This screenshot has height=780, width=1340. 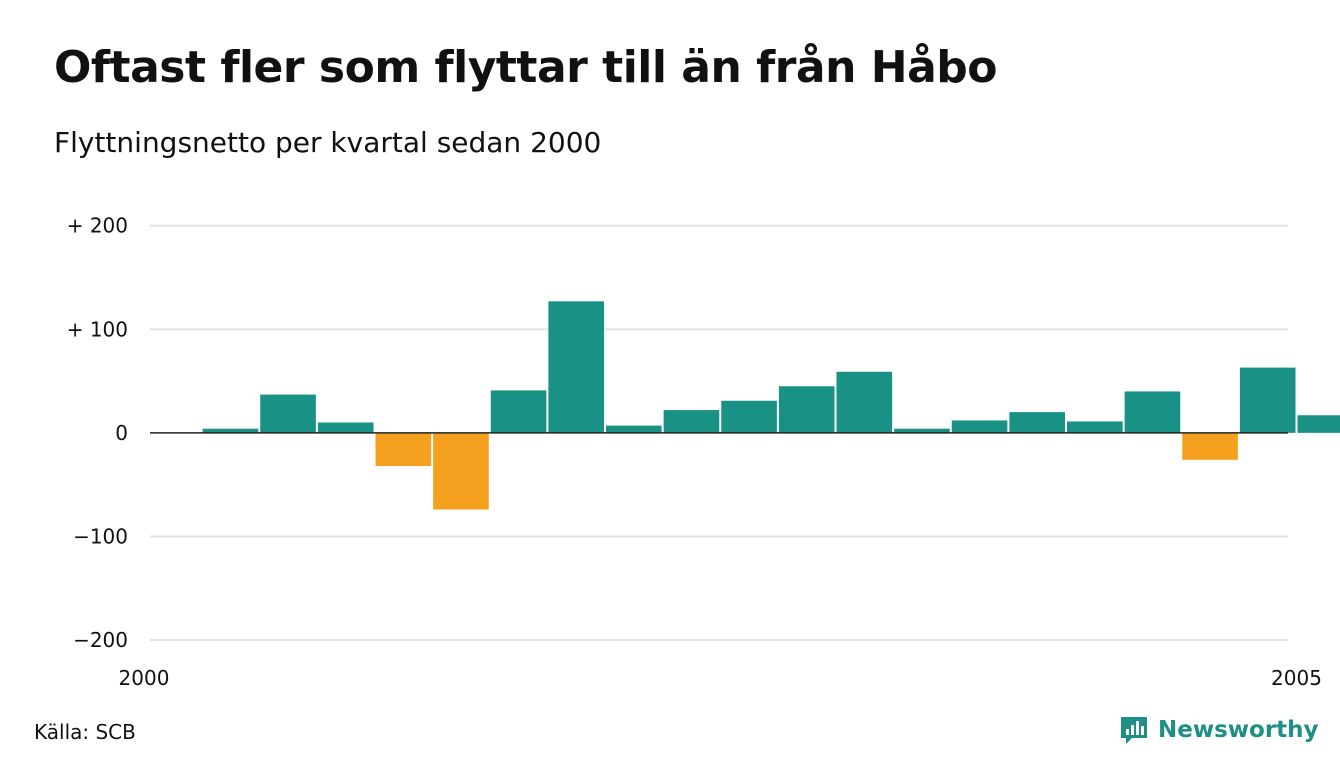 I want to click on x-tick-label: 2000, so click(x=144, y=678).